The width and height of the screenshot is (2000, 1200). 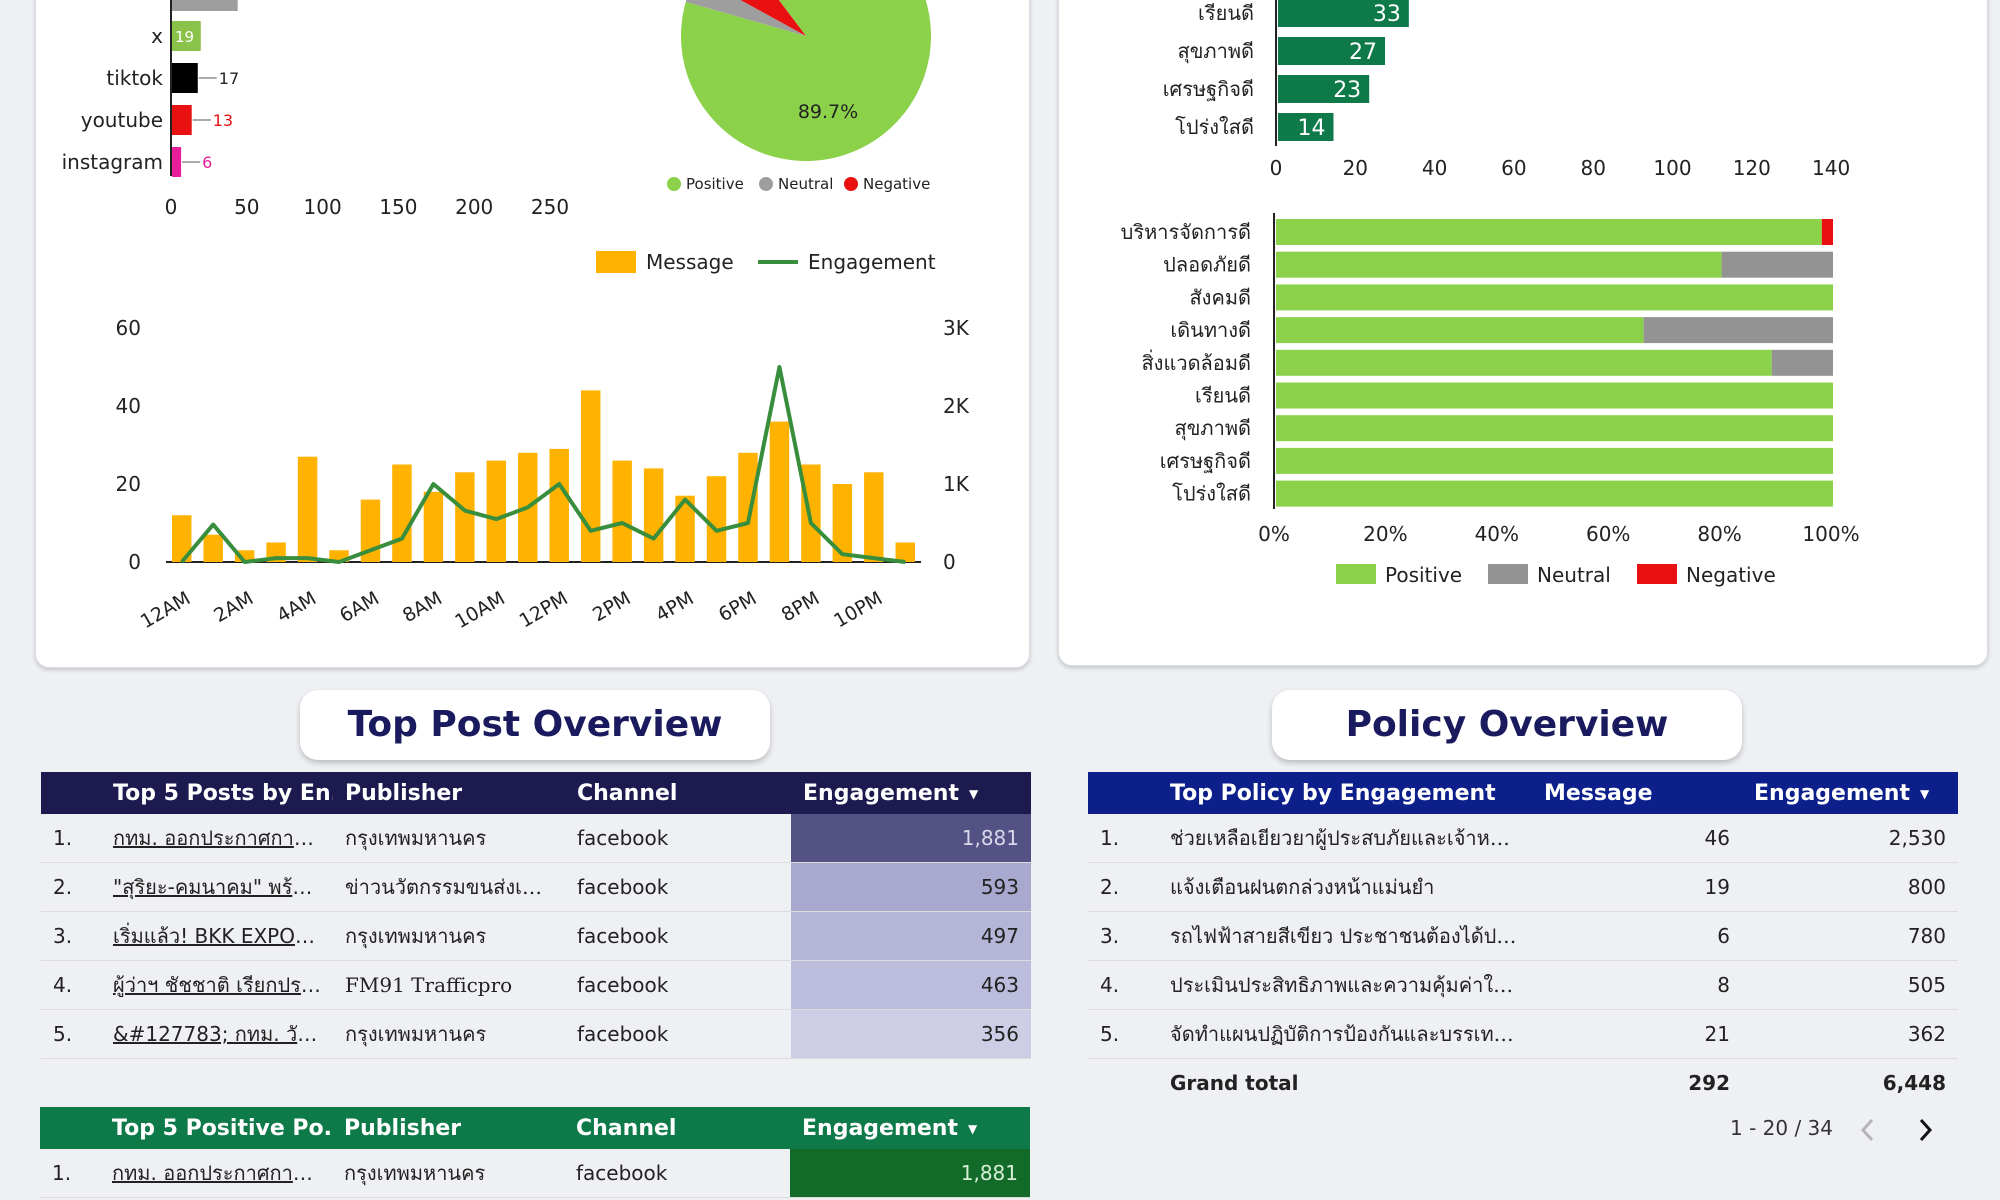 I want to click on channel-bar-x, so click(x=186, y=36).